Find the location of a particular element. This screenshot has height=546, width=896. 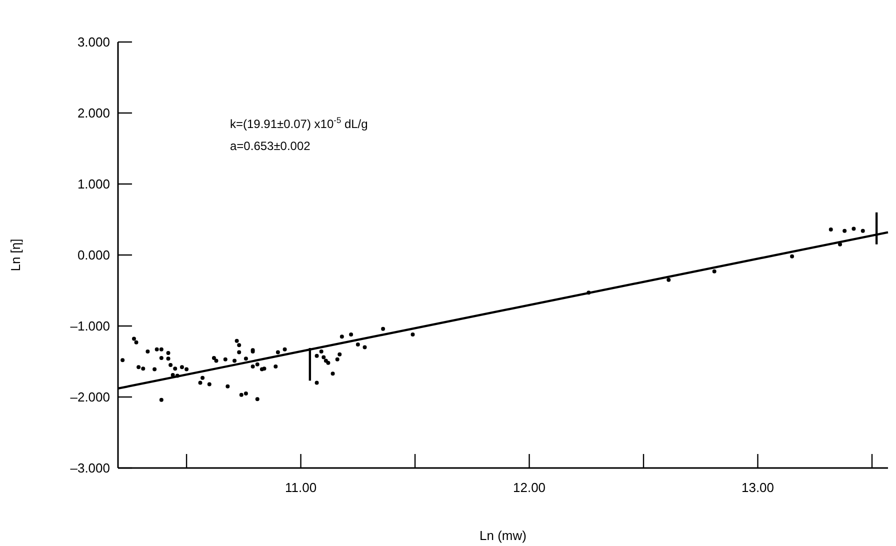

y-tick-label: –2.000 is located at coordinates (90, 397).